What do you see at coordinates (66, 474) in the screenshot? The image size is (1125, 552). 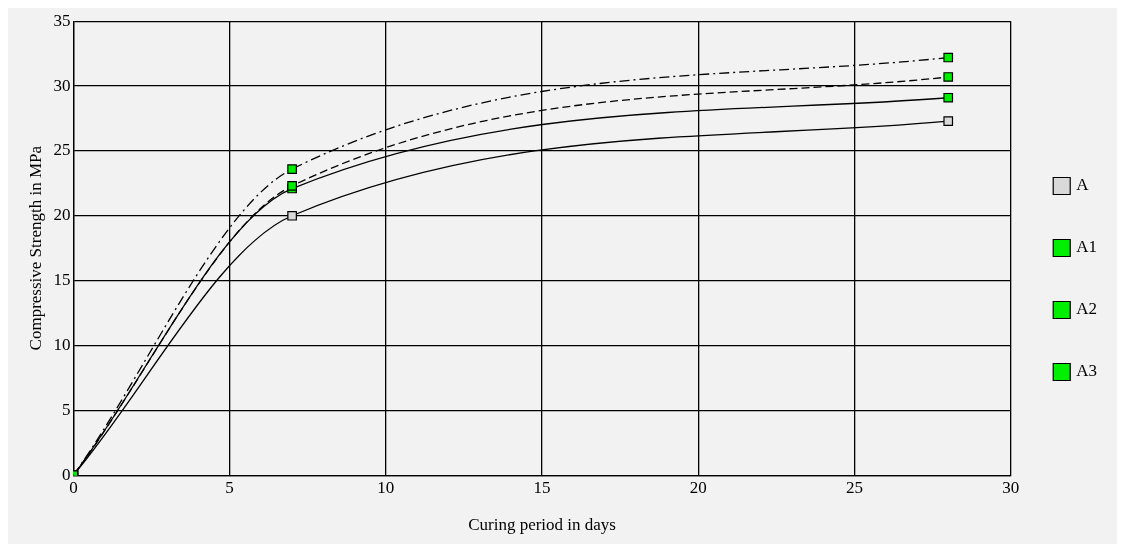 I see `y-tick-label: 0` at bounding box center [66, 474].